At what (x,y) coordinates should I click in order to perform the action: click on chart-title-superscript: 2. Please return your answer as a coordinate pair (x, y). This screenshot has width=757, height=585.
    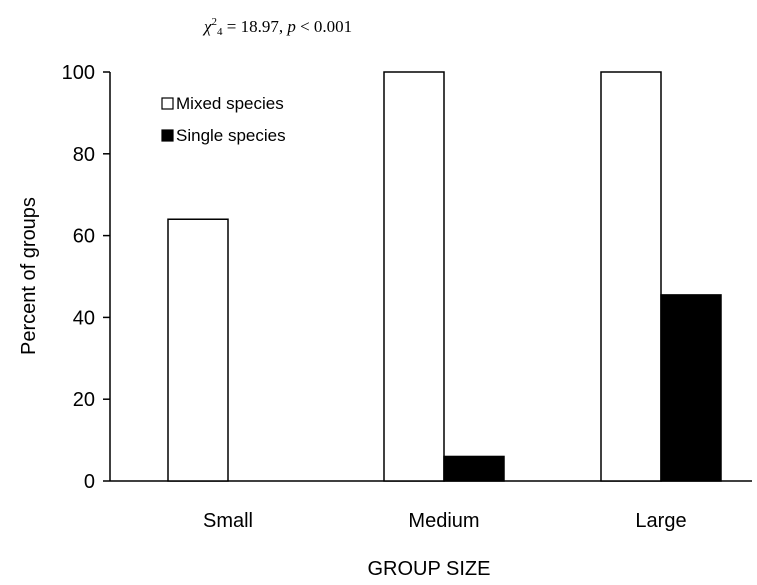
    Looking at the image, I should click on (214, 22).